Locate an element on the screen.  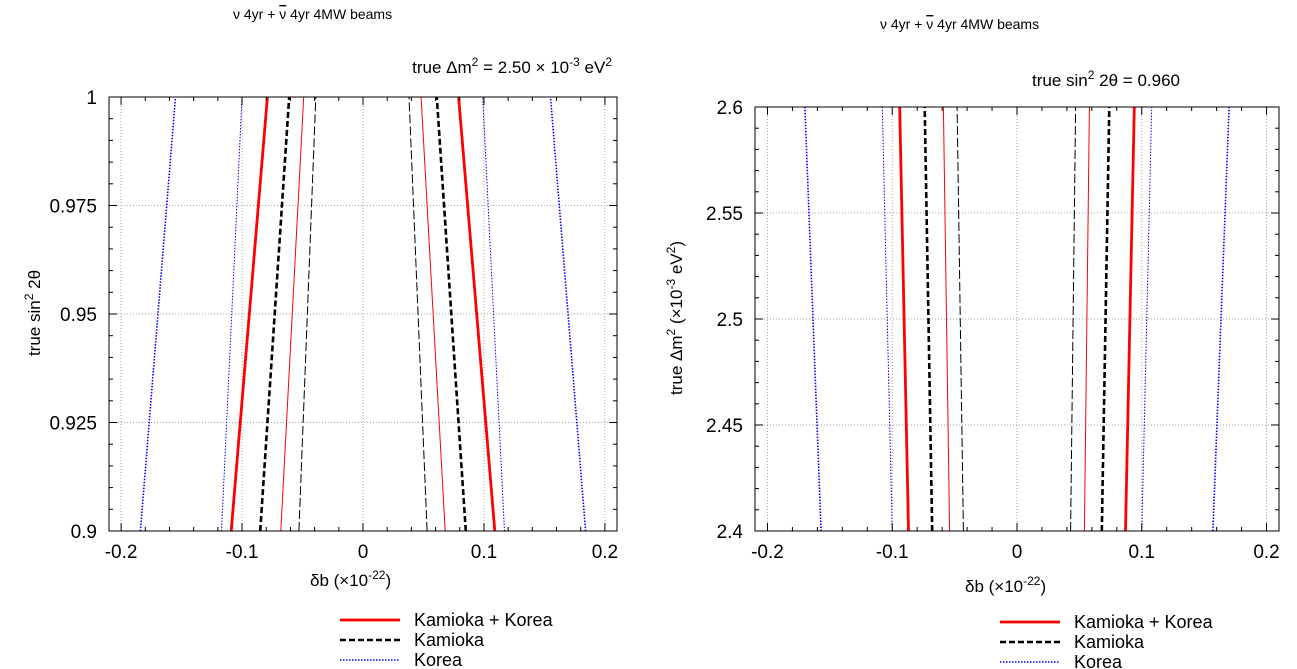
y-tick-label: 0.95 is located at coordinates (78, 315).